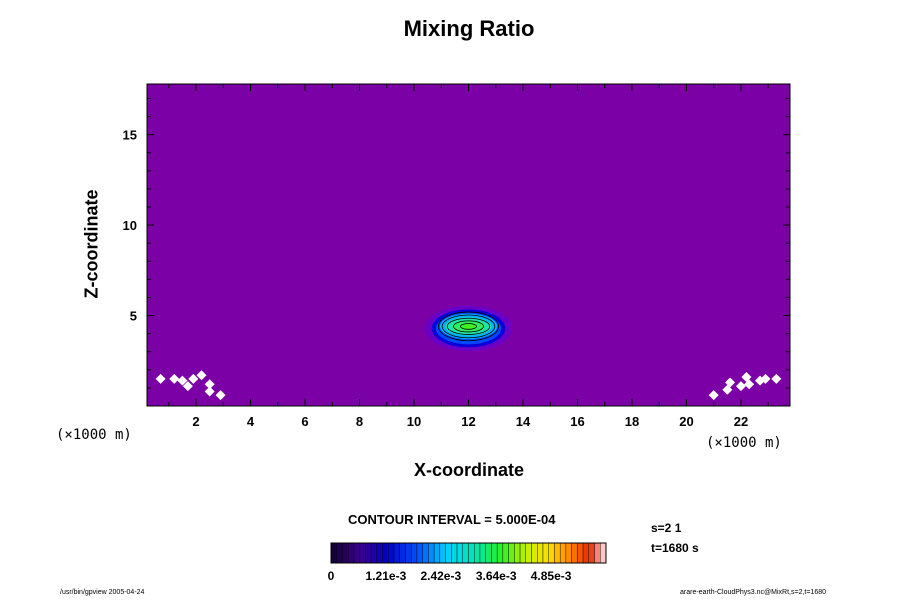 This screenshot has height=600, width=900. Describe the element at coordinates (91, 244) in the screenshot. I see `y-axis-label: Z-coordinate` at that location.